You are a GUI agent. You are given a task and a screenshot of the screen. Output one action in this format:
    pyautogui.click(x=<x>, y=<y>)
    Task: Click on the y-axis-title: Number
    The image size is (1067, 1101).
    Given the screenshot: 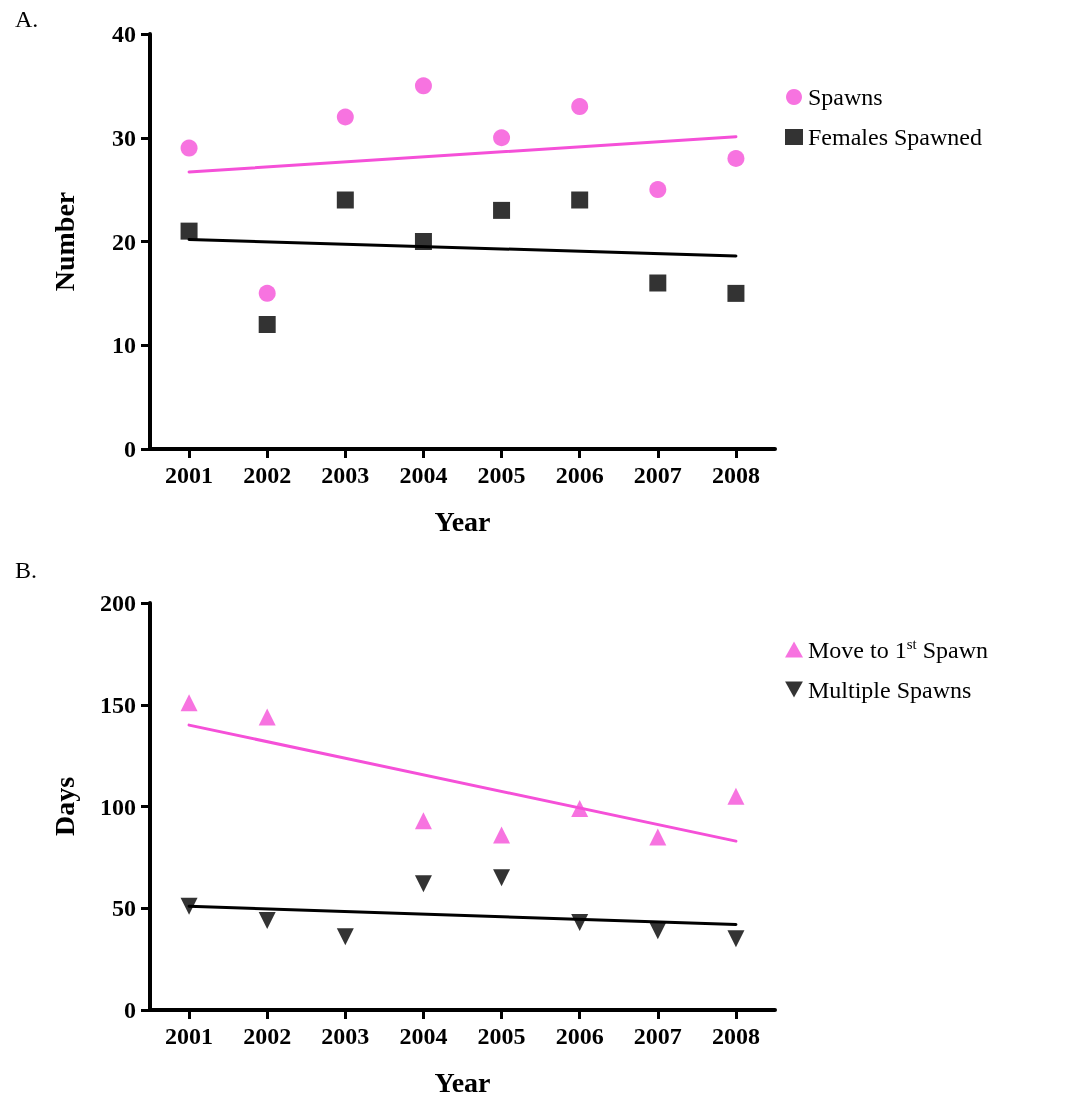 What is the action you would take?
    pyautogui.click(x=64, y=241)
    